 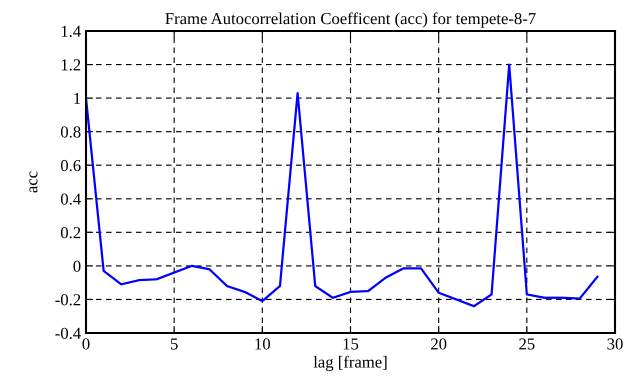 What do you see at coordinates (70, 132) in the screenshot?
I see `y-tick-label: 0.8` at bounding box center [70, 132].